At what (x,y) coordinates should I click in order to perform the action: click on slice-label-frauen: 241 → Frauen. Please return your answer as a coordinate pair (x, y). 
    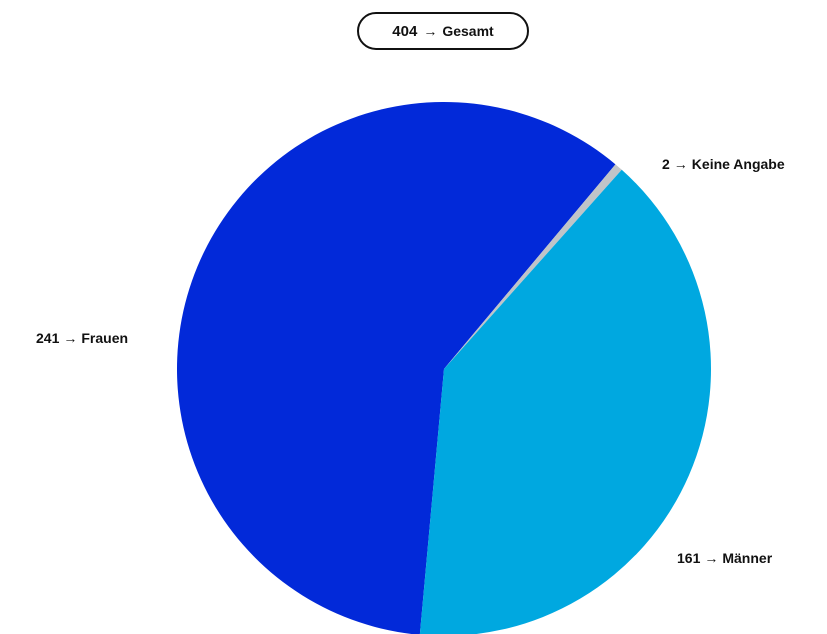
    Looking at the image, I should click on (82, 338).